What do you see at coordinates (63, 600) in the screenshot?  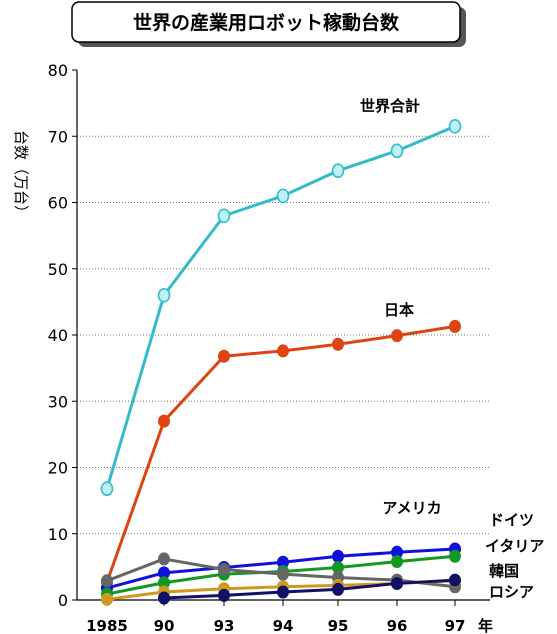 I see `y-tick-label: 0` at bounding box center [63, 600].